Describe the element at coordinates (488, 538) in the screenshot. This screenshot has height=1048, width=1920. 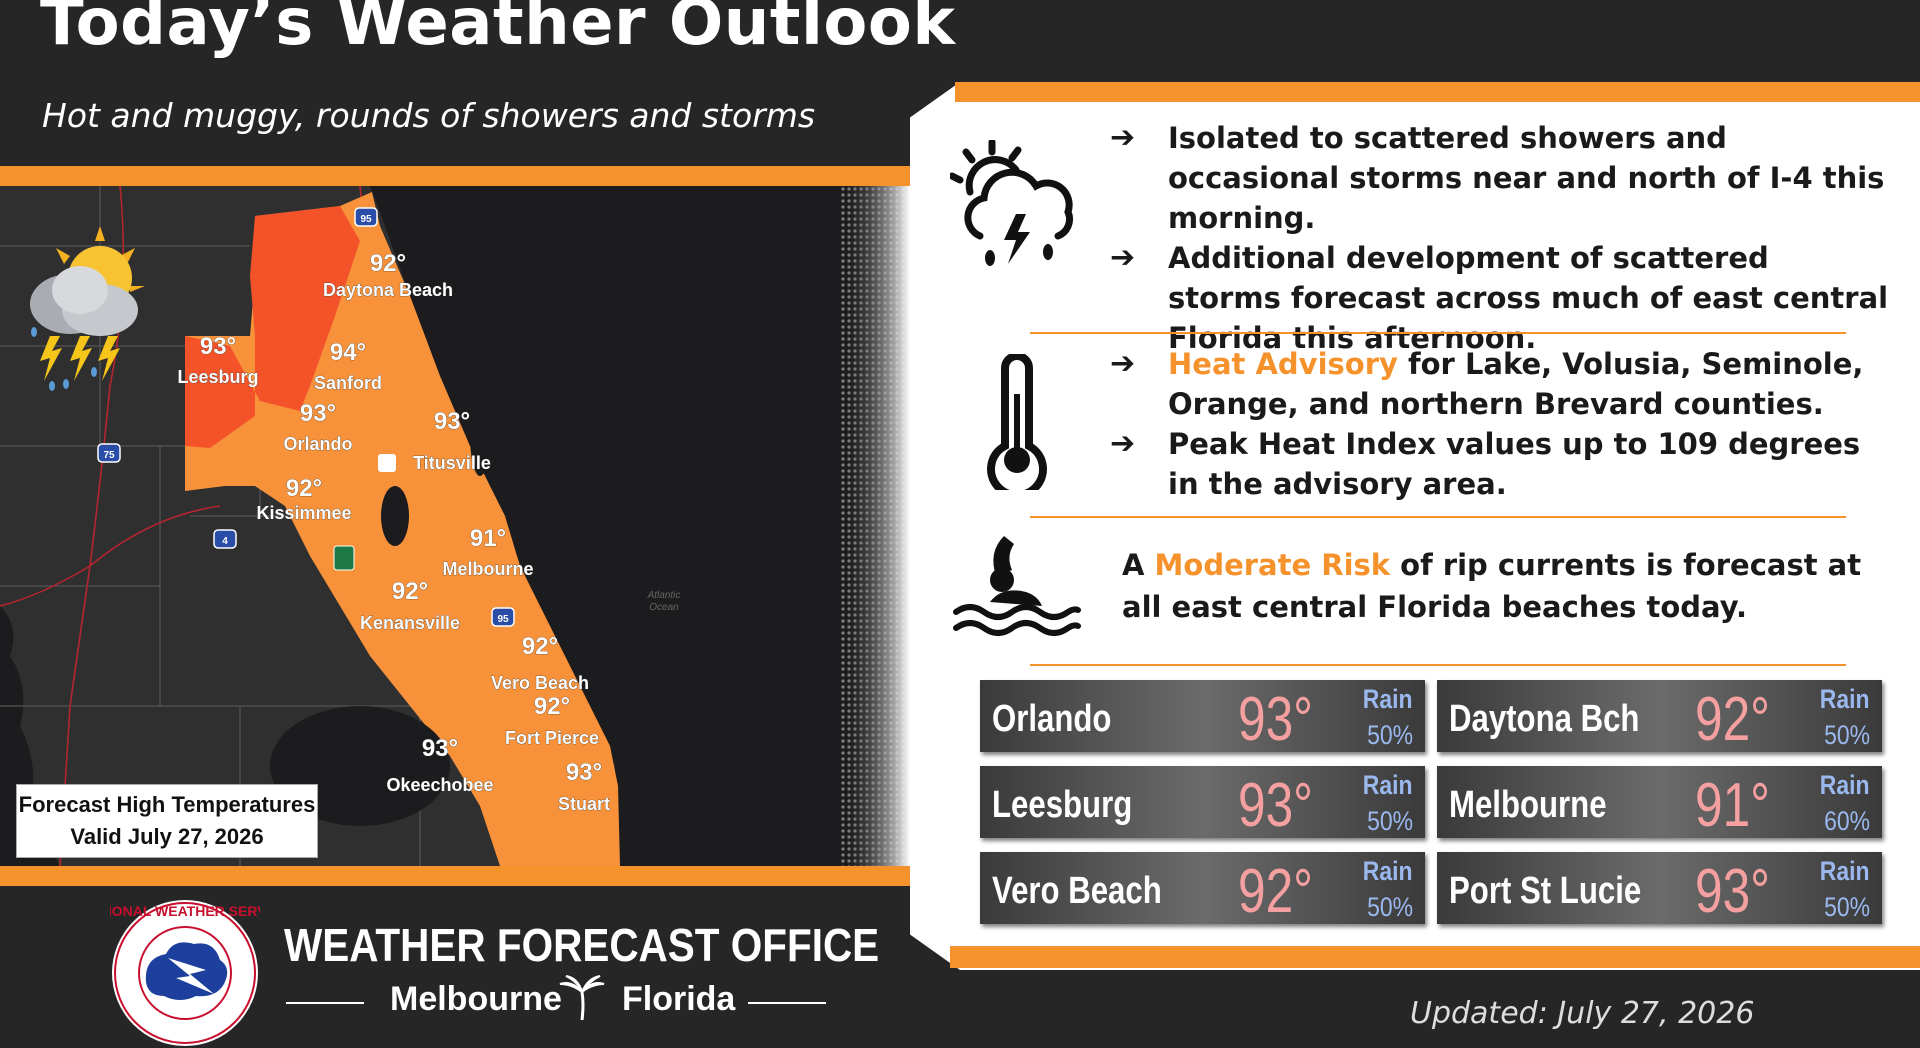
I see `map-temp-label: 91°` at that location.